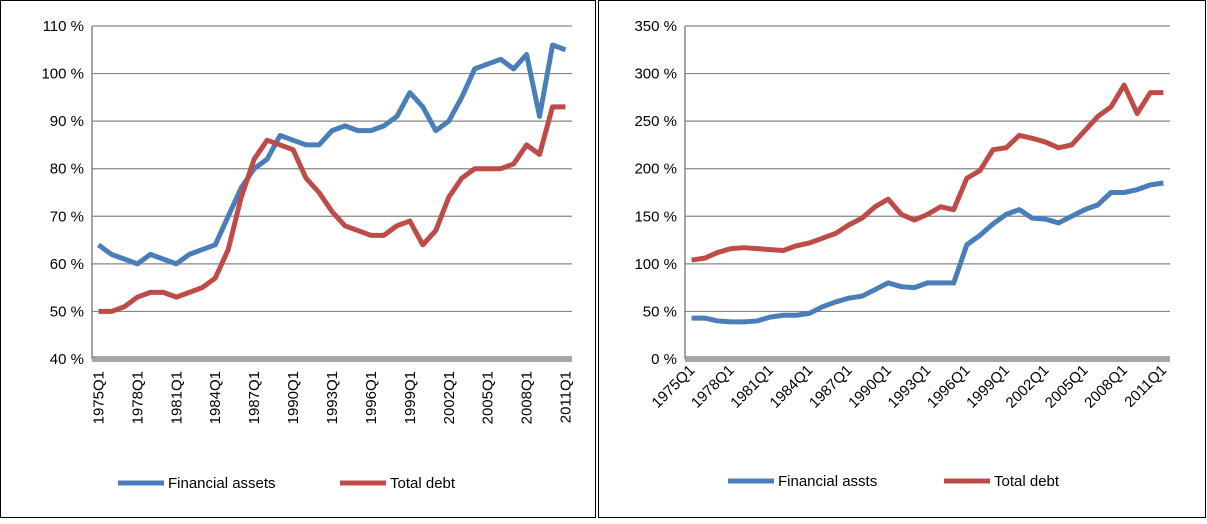  I want to click on y-tick-label: 350 %, so click(655, 26).